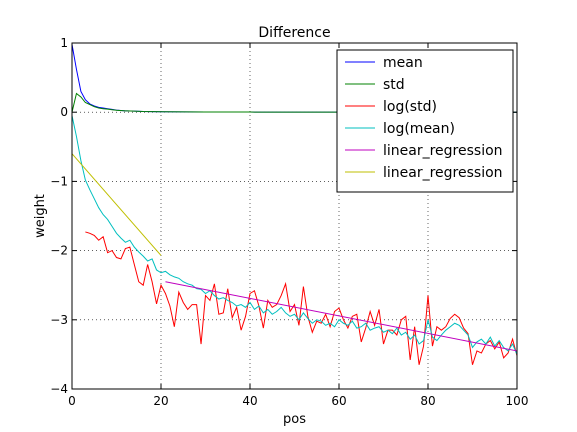 This screenshot has width=577, height=432. What do you see at coordinates (294, 33) in the screenshot?
I see `chart-title: Difference` at bounding box center [294, 33].